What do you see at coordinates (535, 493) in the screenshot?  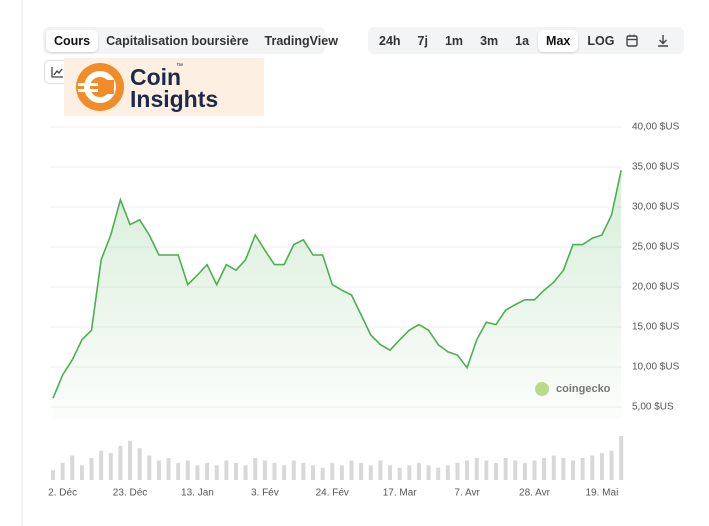 I see `x-tick-label: 28. Avr` at bounding box center [535, 493].